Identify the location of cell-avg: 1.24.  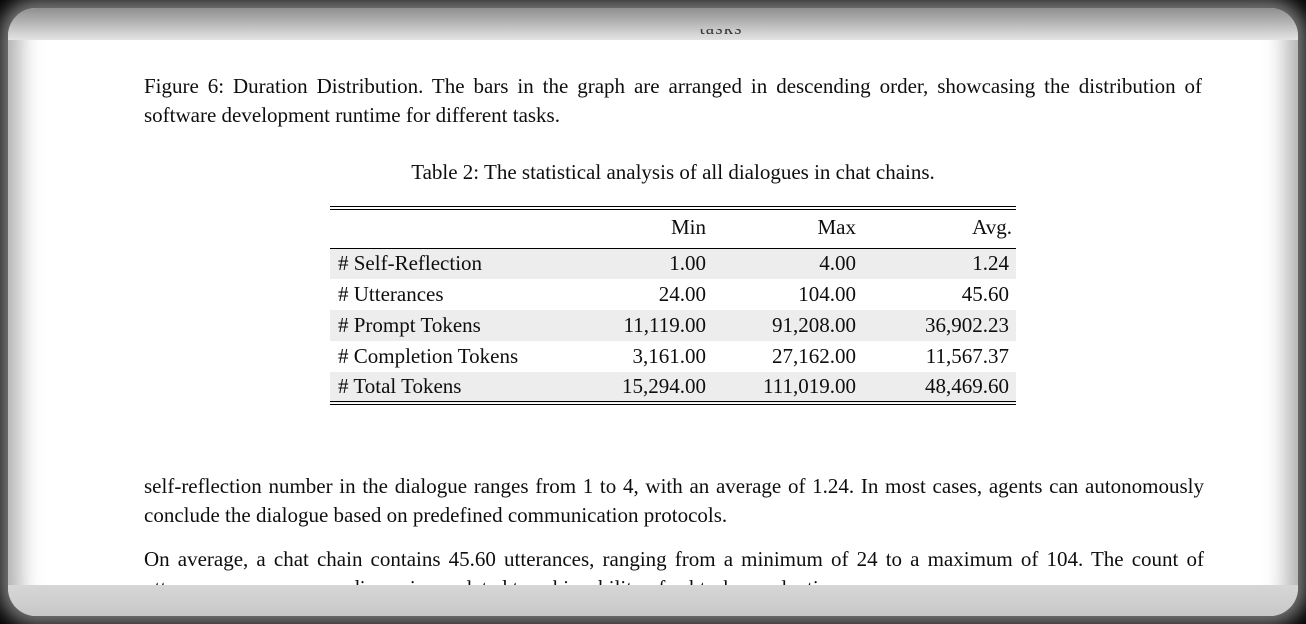
(990, 263).